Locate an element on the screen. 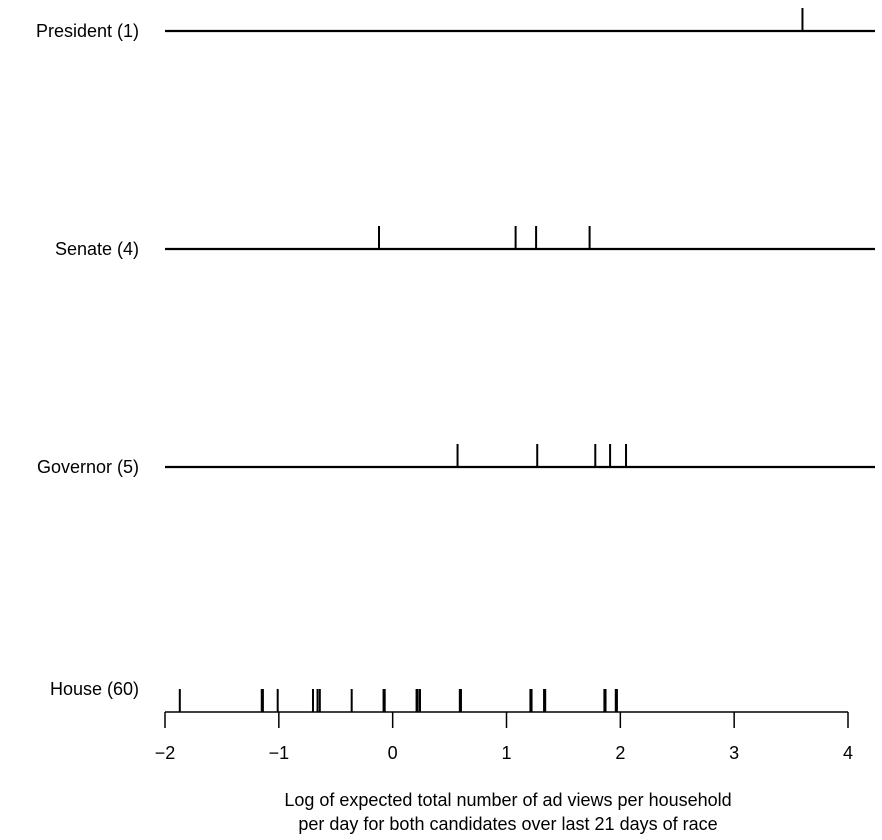 This screenshot has width=882, height=840. row-label-house: House (60) is located at coordinates (94, 689).